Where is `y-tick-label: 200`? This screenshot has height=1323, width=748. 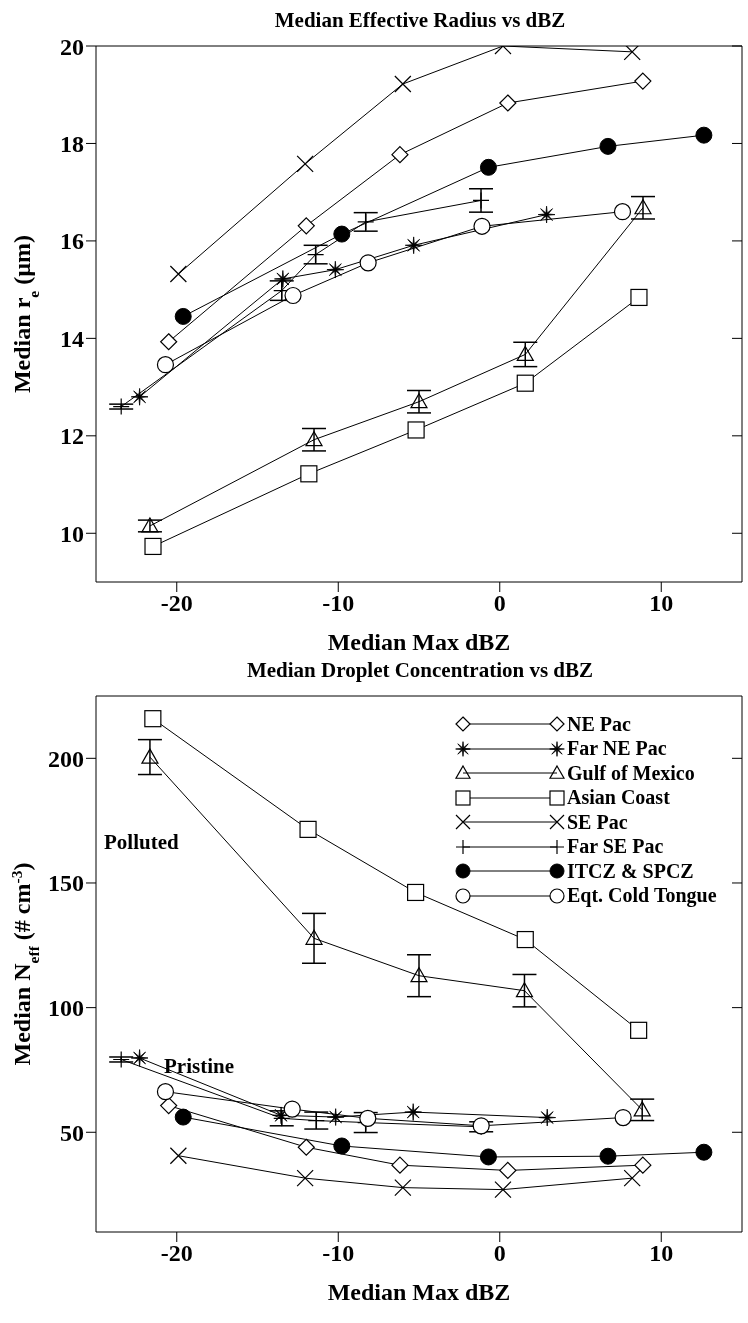
y-tick-label: 200 is located at coordinates (66, 758).